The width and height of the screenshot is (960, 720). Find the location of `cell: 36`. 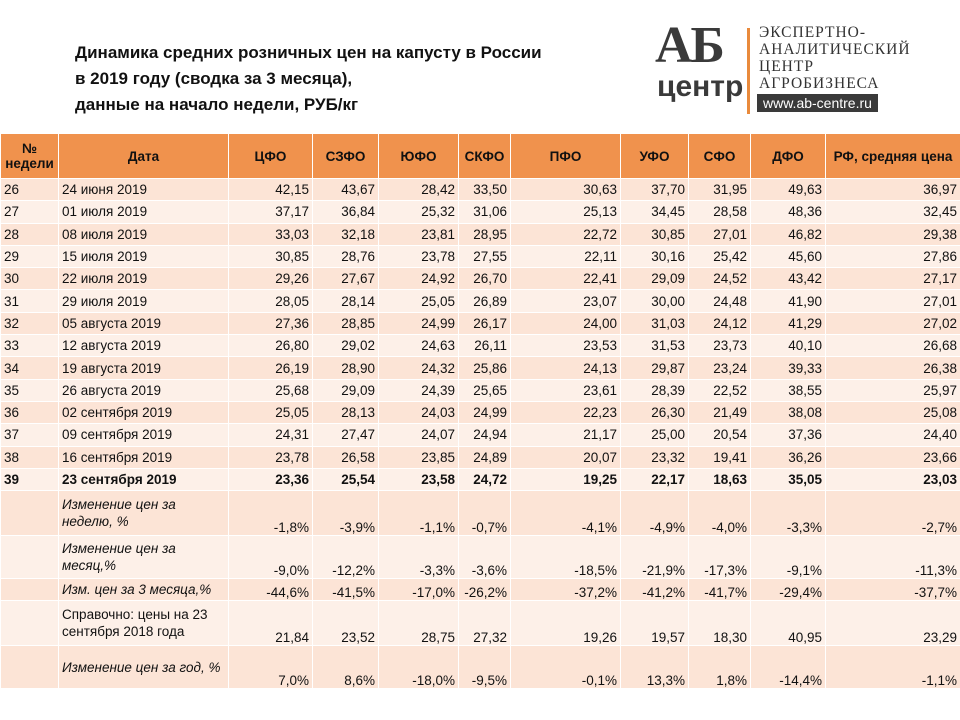

cell: 36 is located at coordinates (29, 412).